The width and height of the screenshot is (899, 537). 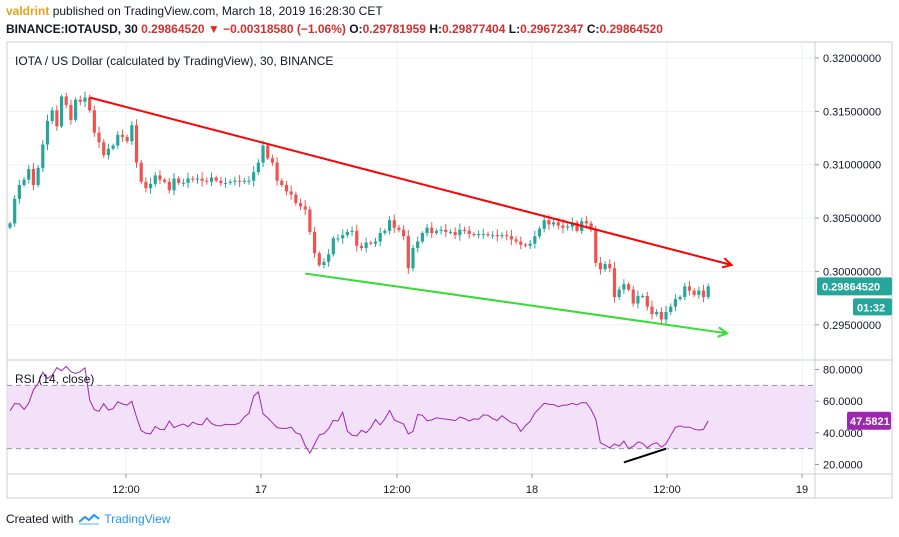 What do you see at coordinates (126, 490) in the screenshot?
I see `x-tick-label: 12:00` at bounding box center [126, 490].